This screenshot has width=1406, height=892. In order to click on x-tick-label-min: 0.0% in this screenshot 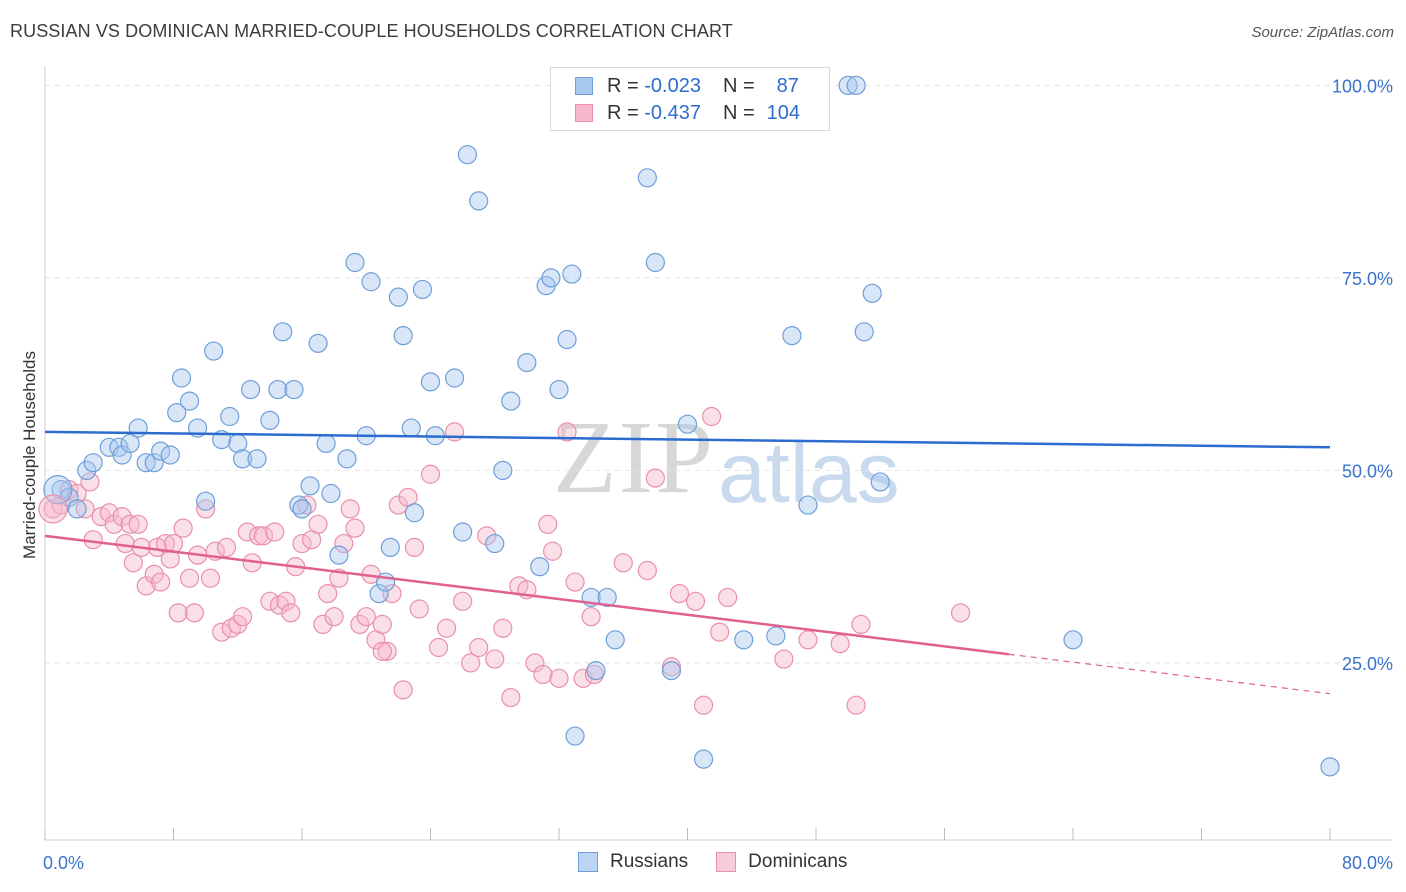, I will do `click(63, 863)`.